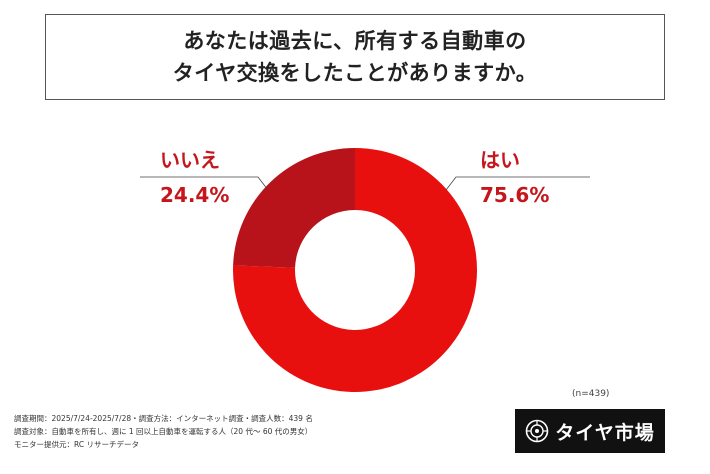  Describe the element at coordinates (537, 431) in the screenshot. I see `tire-icon` at that location.